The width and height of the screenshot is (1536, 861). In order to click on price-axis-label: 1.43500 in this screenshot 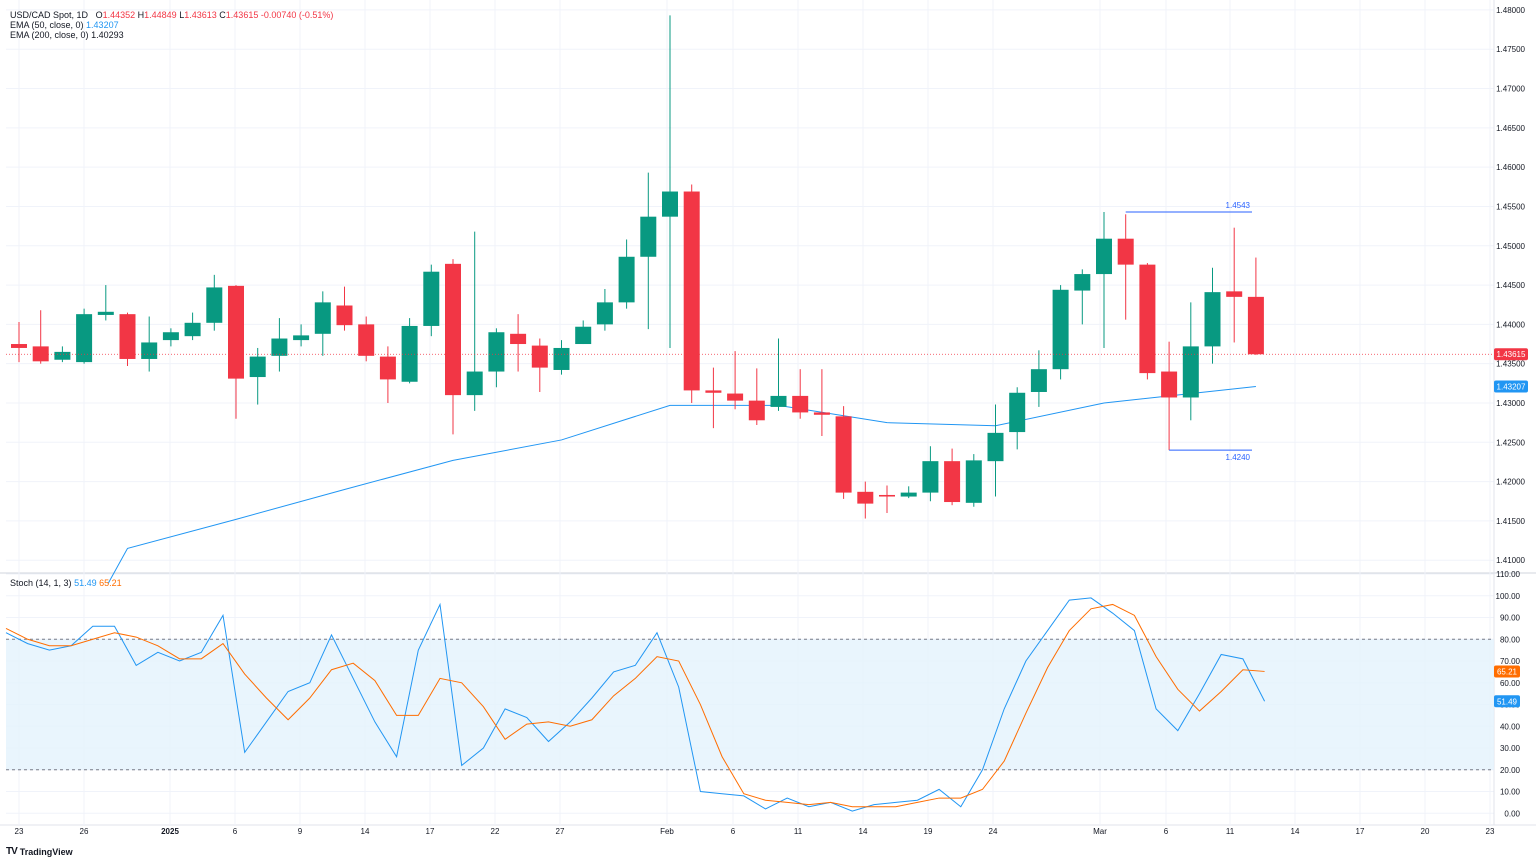, I will do `click(1510, 364)`.